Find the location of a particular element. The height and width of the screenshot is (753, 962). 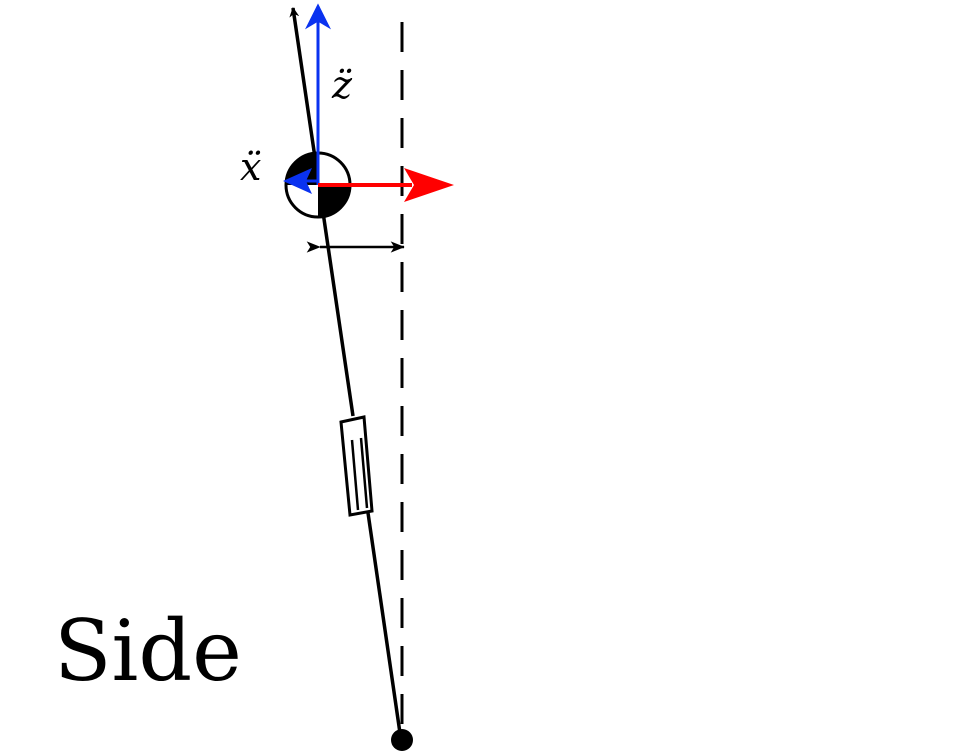

x-acceleration-arrow is located at coordinates (300, 181).